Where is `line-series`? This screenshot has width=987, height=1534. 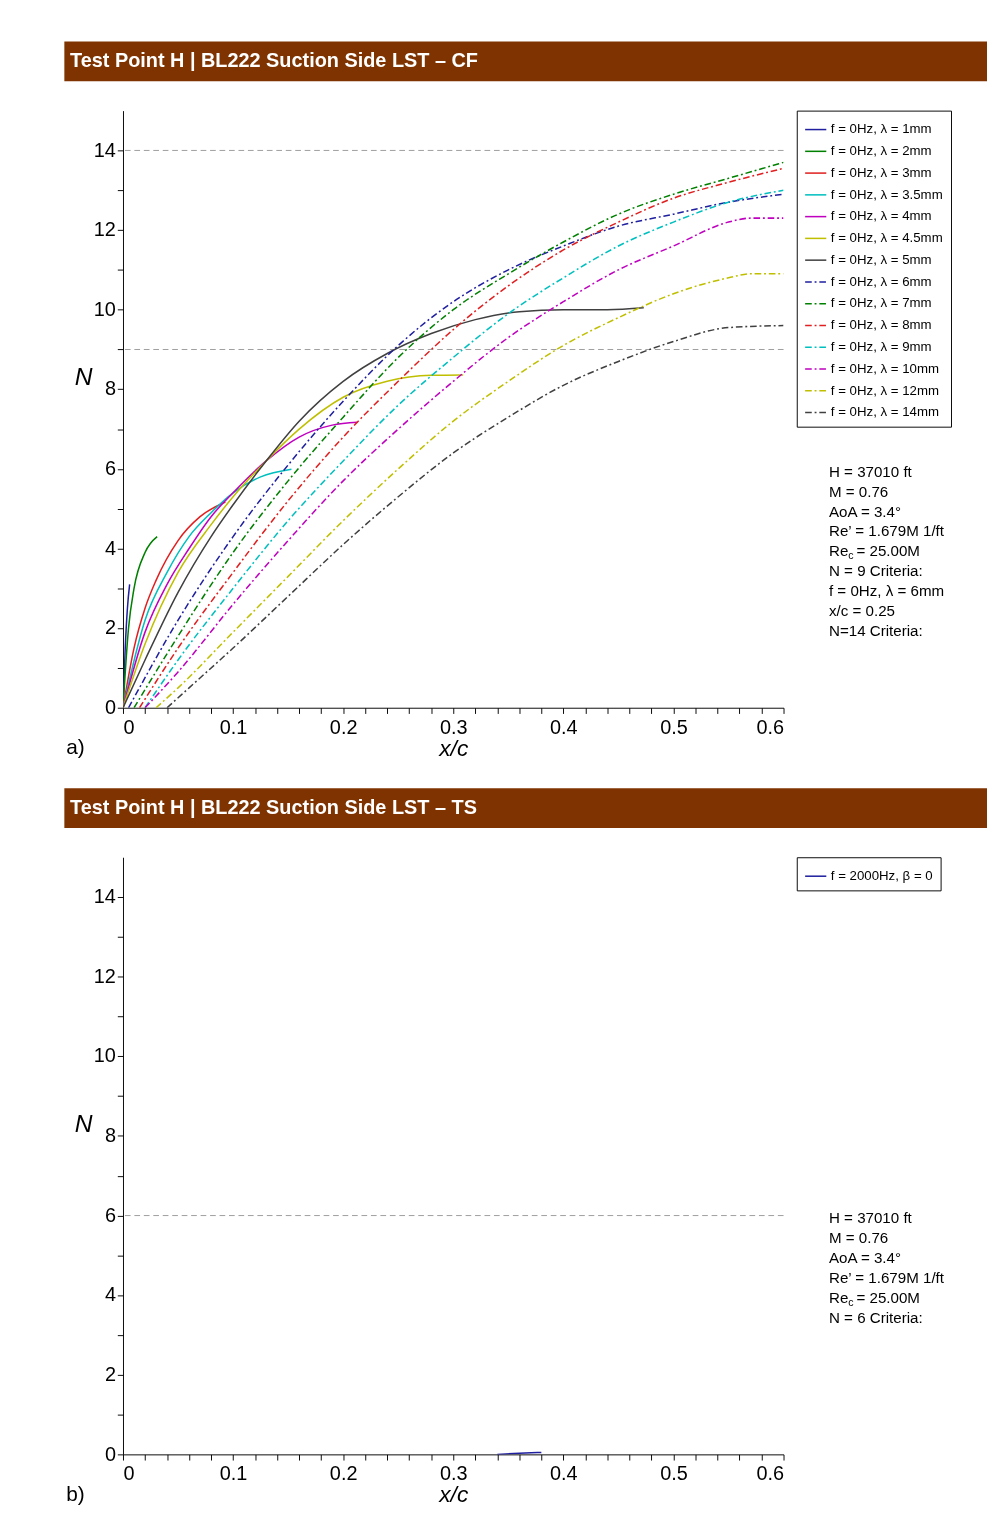
line-series is located at coordinates (384, 507).